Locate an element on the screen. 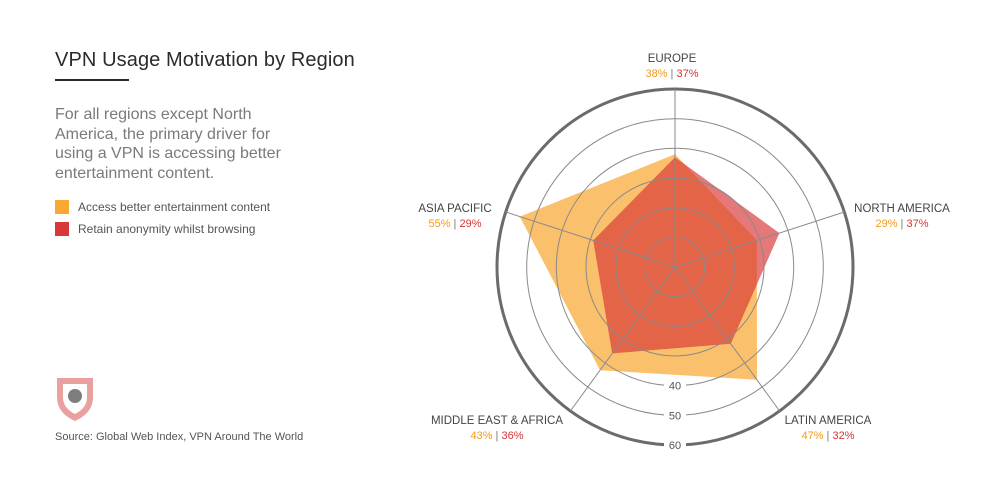 This screenshot has height=500, width=1000. legend-item-anonymity: Retain anonymity whilst browsing is located at coordinates (162, 229).